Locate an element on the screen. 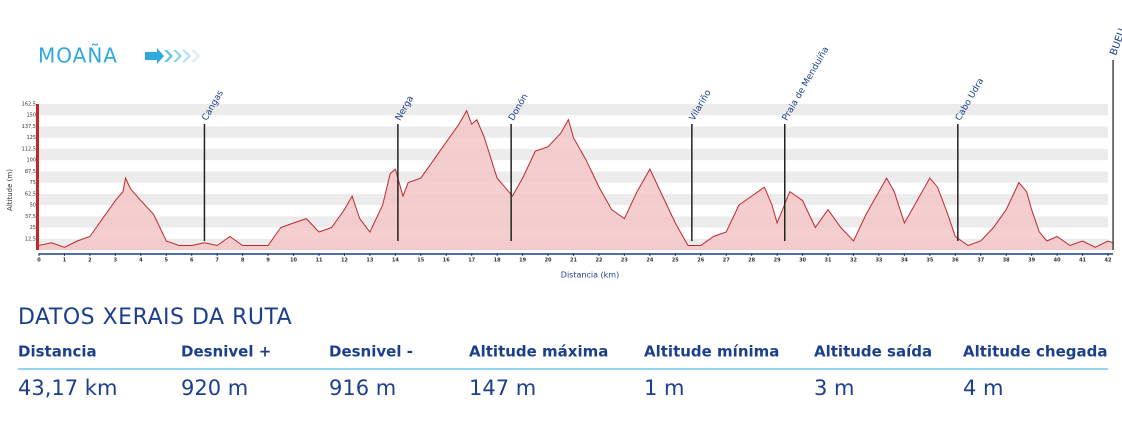 Image resolution: width=1122 pixels, height=429 pixels. summary-header: Desnivel + is located at coordinates (226, 352).